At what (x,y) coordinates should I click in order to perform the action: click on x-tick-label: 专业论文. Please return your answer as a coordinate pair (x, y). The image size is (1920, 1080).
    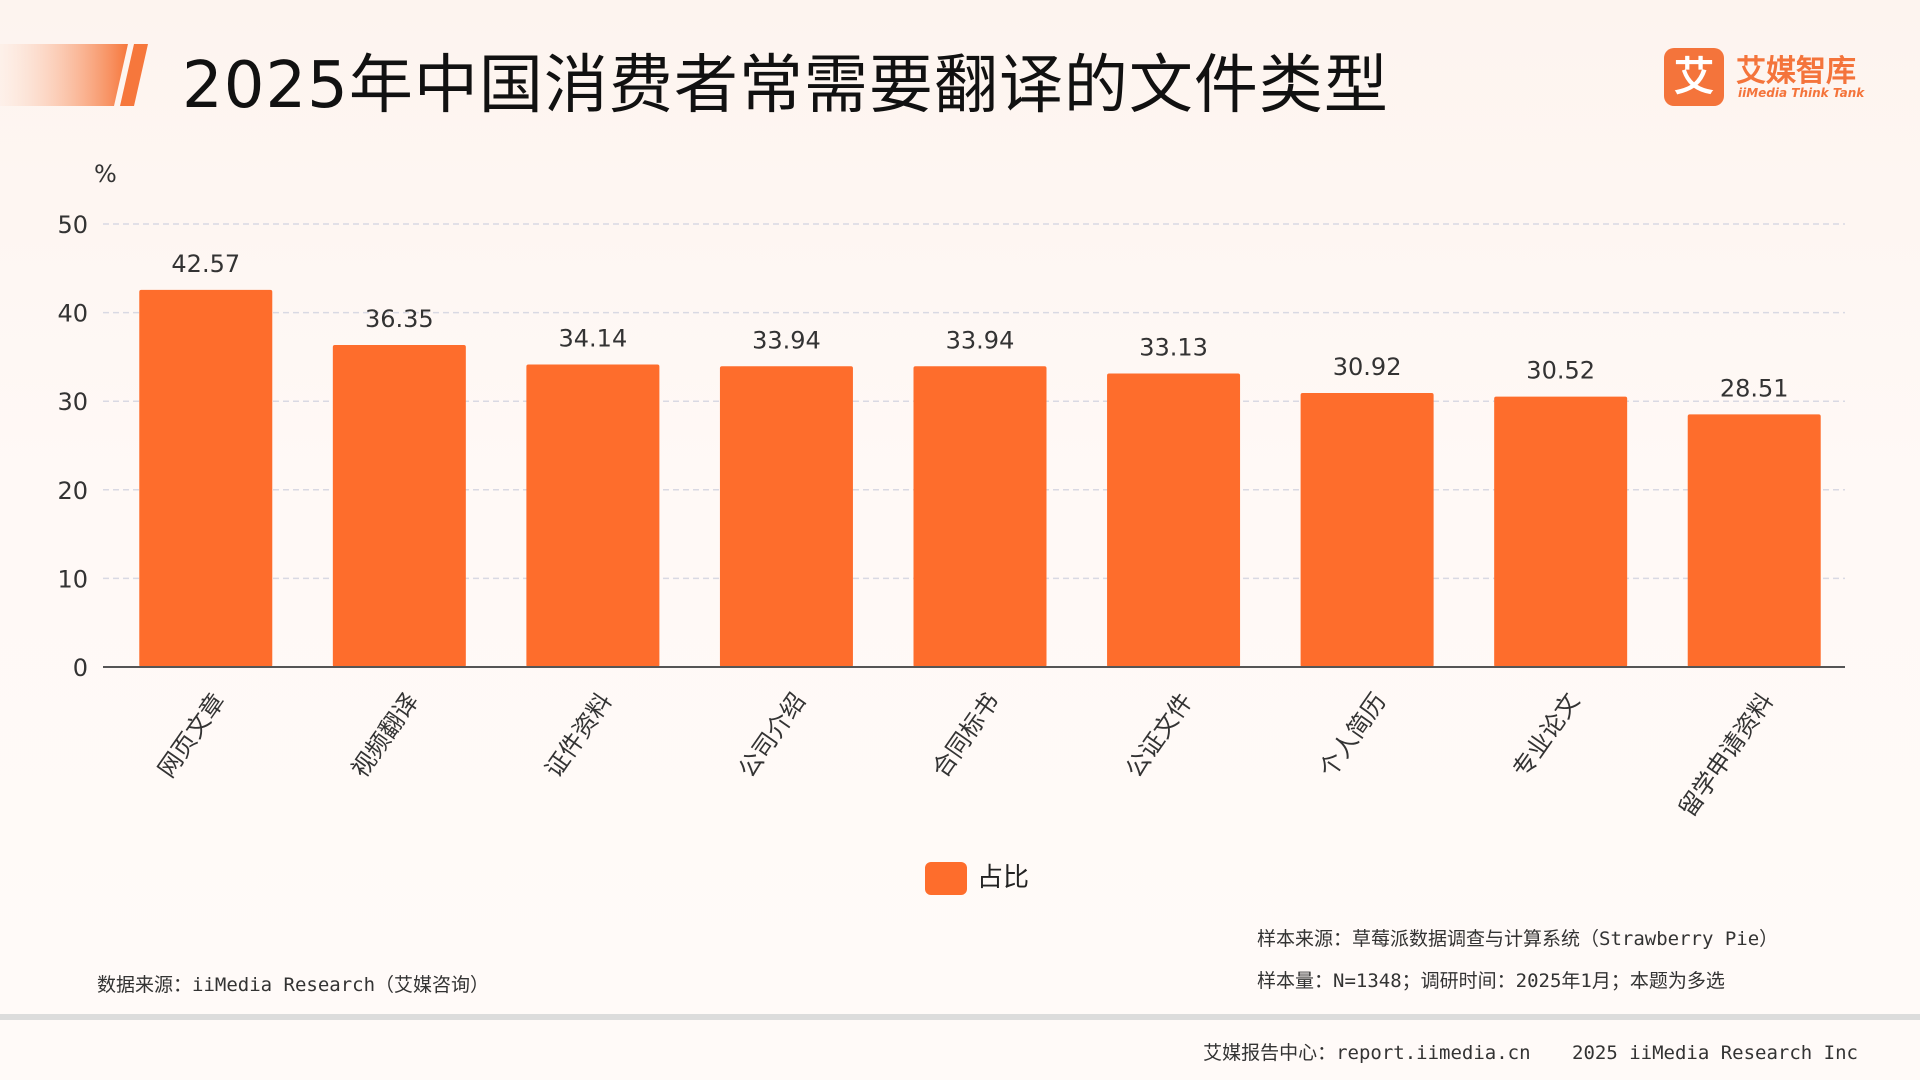
    Looking at the image, I should click on (1546, 735).